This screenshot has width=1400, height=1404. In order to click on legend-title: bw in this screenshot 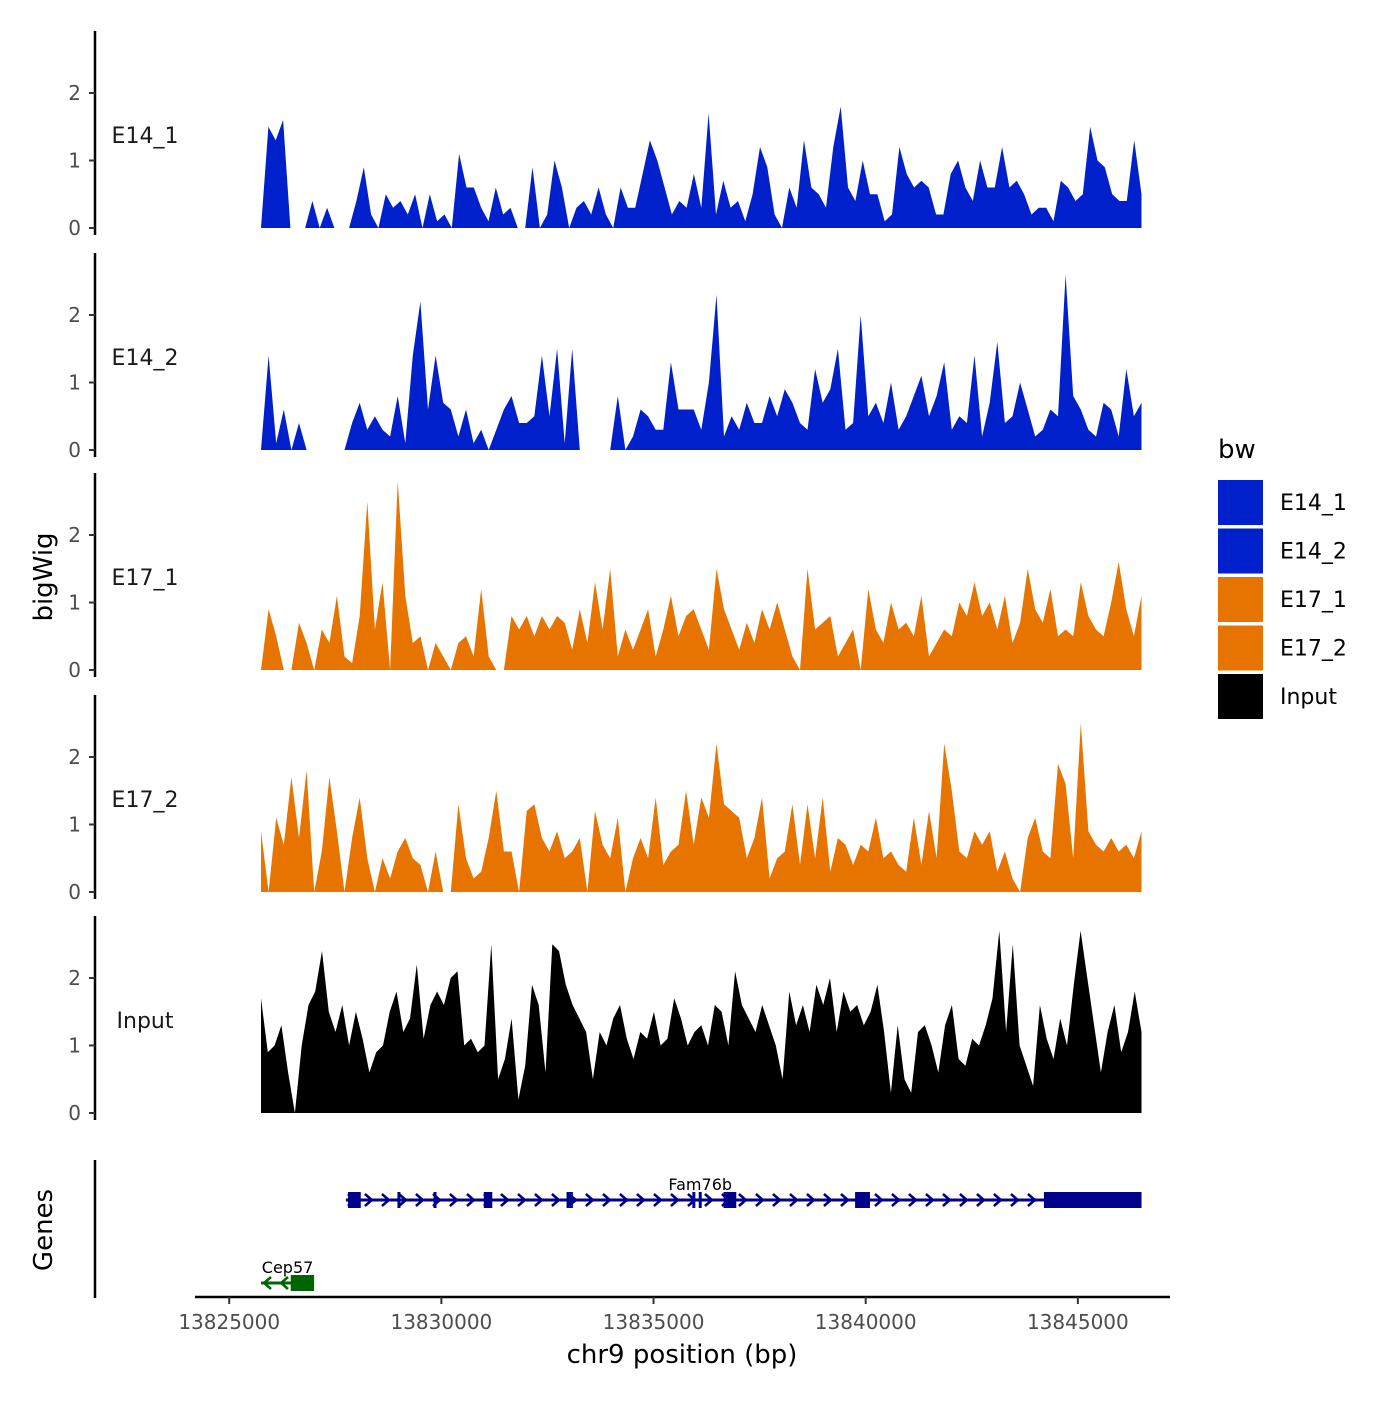, I will do `click(1237, 450)`.